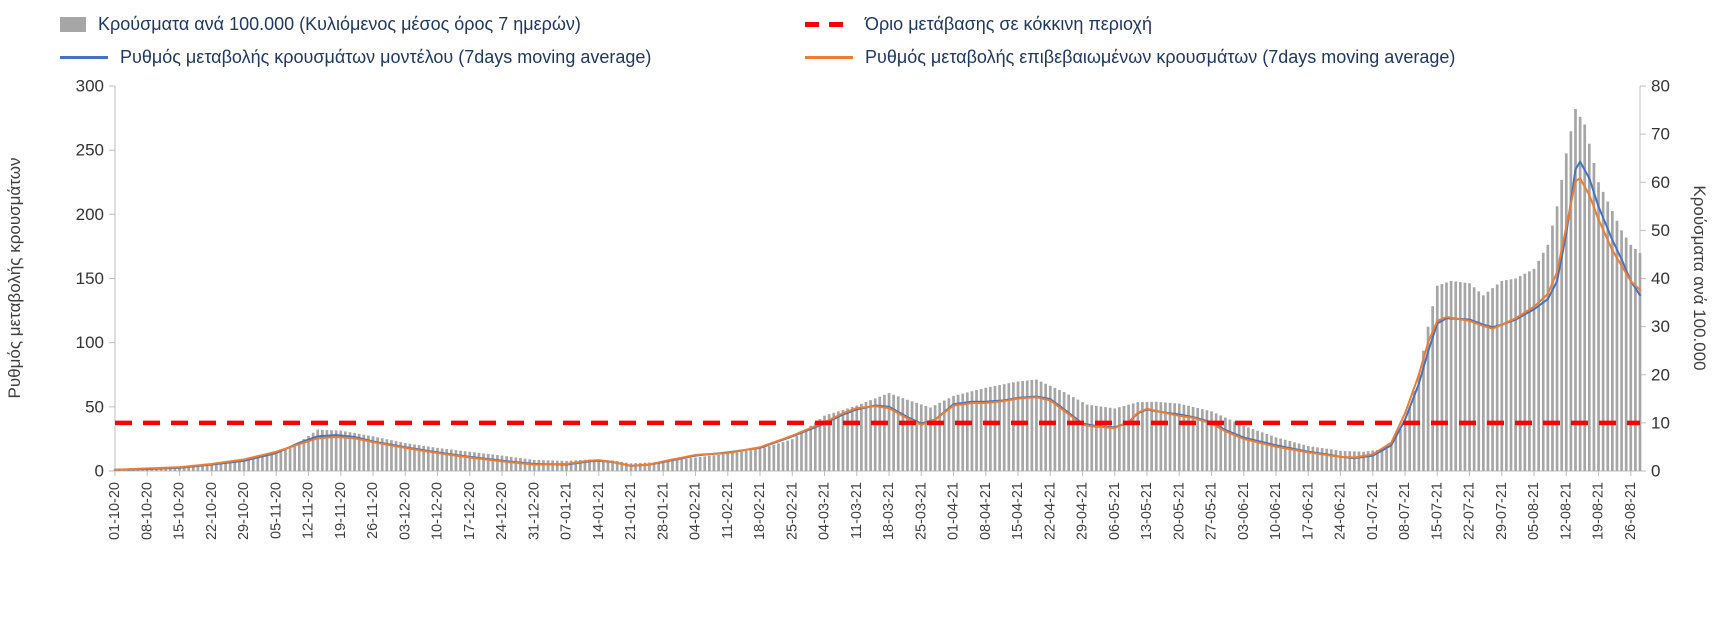  I want to click on blue-line-swatch-icon, so click(84, 57).